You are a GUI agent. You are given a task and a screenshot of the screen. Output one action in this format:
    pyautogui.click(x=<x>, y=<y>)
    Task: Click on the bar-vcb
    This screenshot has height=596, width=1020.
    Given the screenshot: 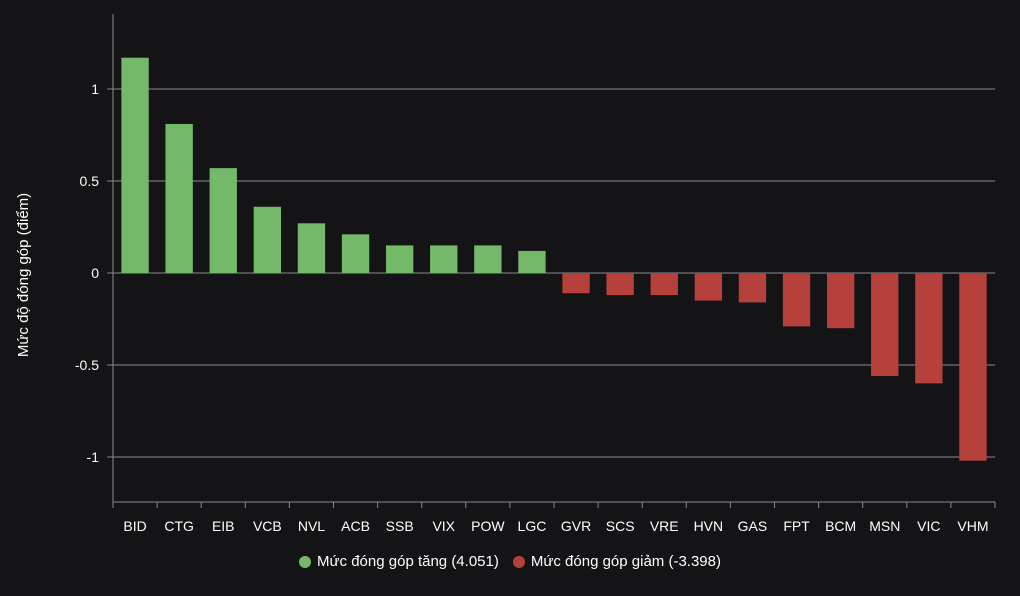 What is the action you would take?
    pyautogui.click(x=267, y=239)
    